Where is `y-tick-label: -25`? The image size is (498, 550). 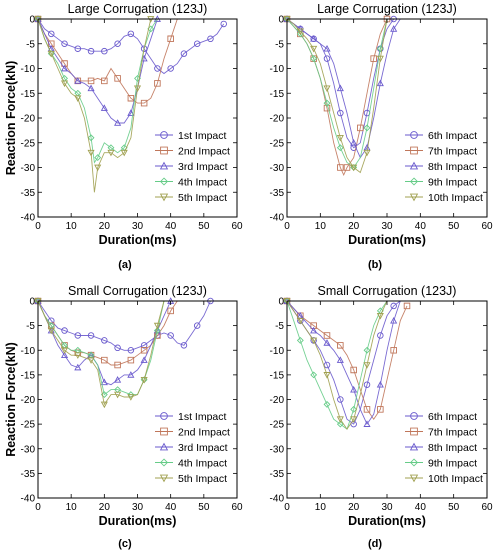
y-tick-label: -25 is located at coordinates (28, 143).